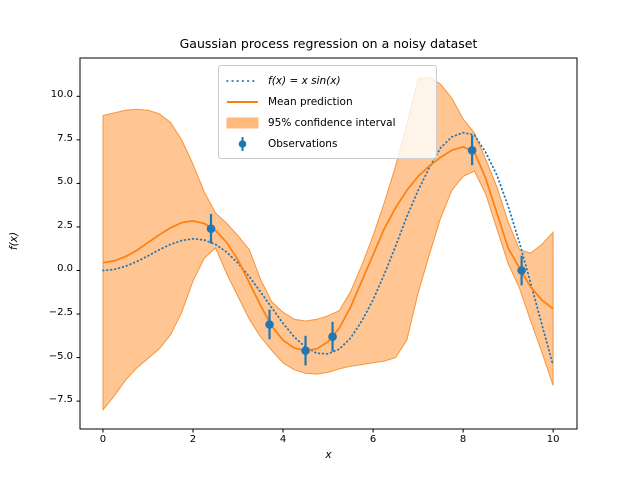 The width and height of the screenshot is (640, 480). I want to click on legend-entry-errorbar-marker: Observations, so click(327, 143).